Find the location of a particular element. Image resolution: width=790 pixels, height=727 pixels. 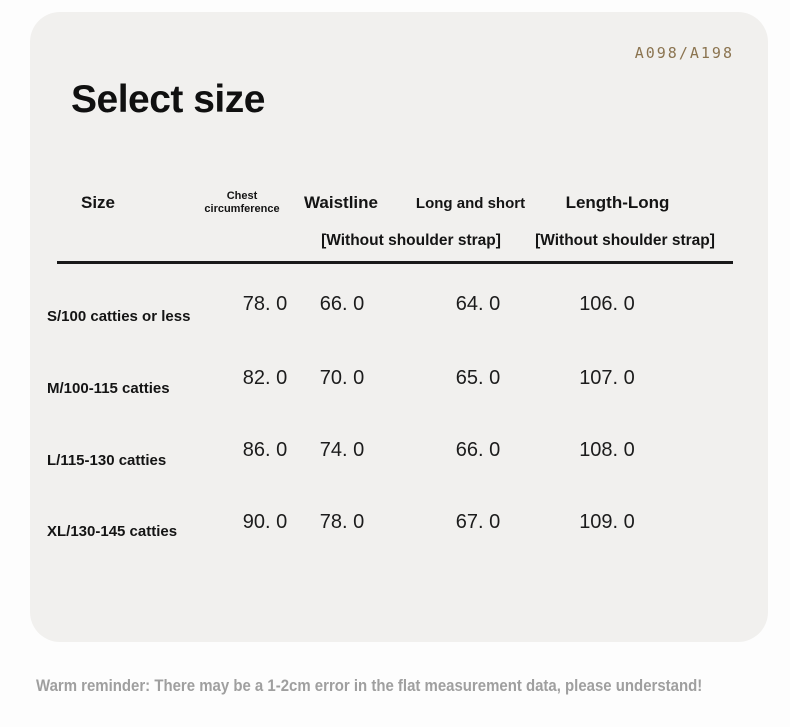

cell-chest: 78. 0 is located at coordinates (265, 304).